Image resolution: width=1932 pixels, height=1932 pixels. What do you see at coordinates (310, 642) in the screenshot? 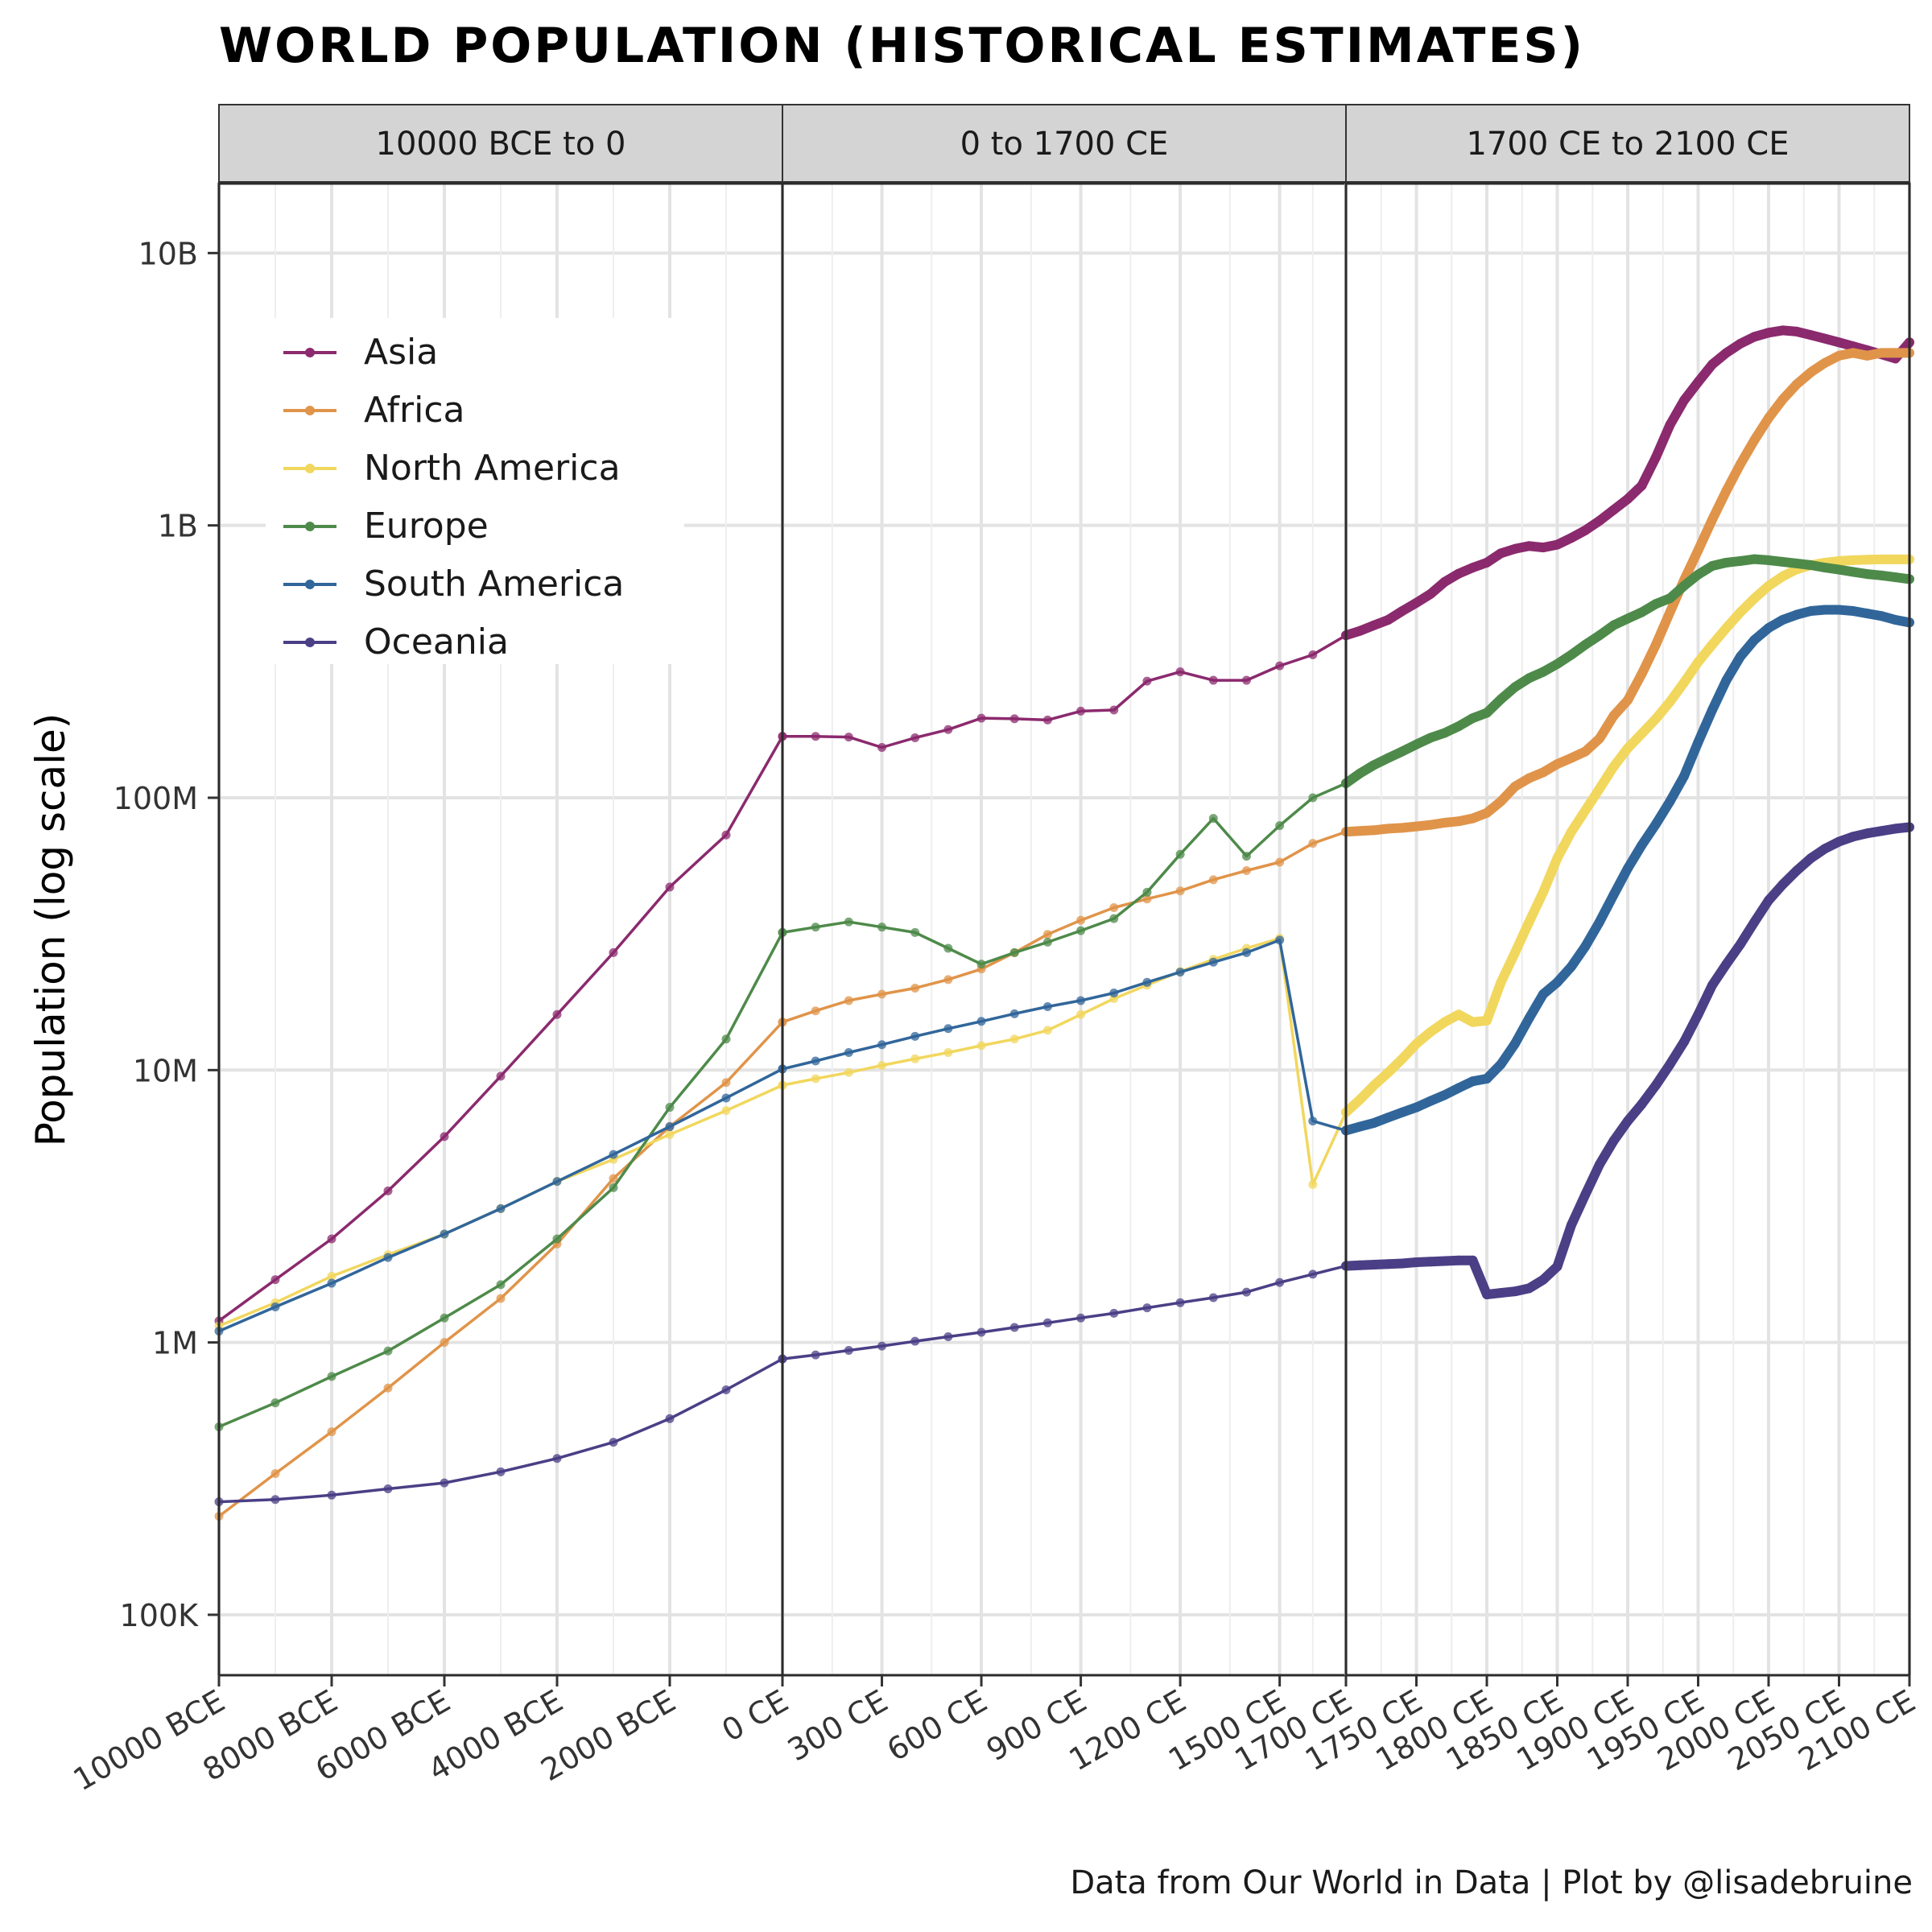
I see `legend-key-point` at bounding box center [310, 642].